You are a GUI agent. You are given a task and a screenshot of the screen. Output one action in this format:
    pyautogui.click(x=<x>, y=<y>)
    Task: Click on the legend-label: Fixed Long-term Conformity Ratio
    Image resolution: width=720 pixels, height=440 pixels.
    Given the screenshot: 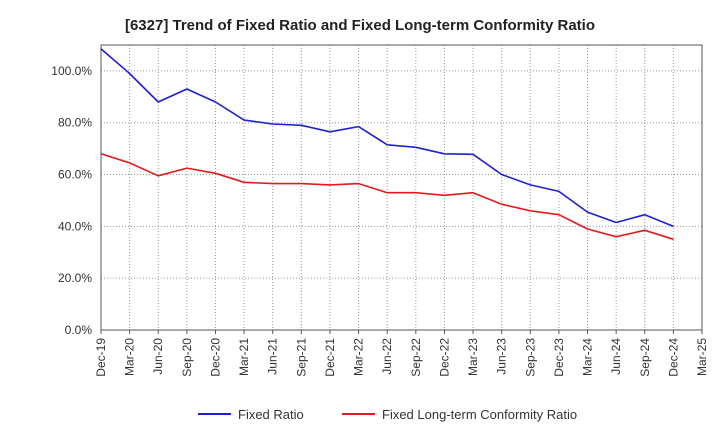 What is the action you would take?
    pyautogui.click(x=479, y=414)
    